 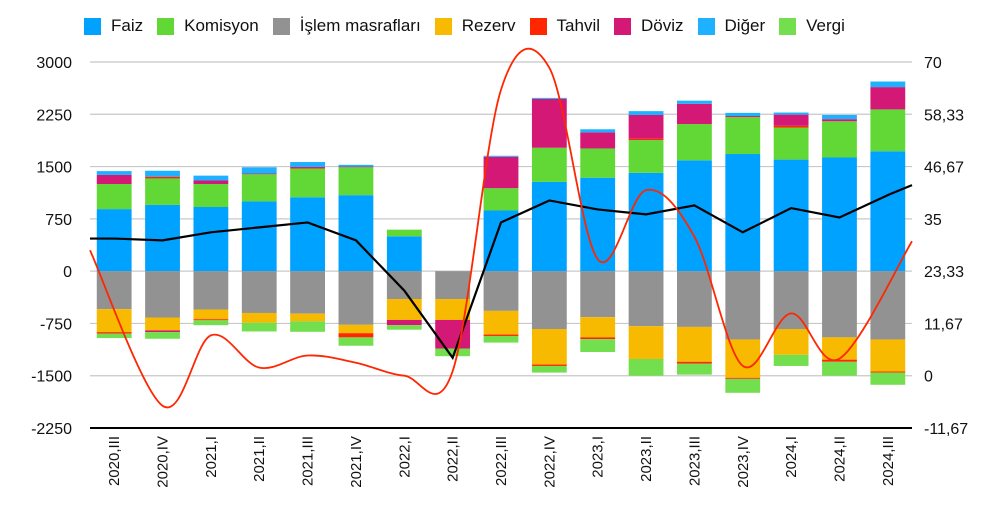 I want to click on legend-item-faiz: Faiz, so click(x=113, y=26).